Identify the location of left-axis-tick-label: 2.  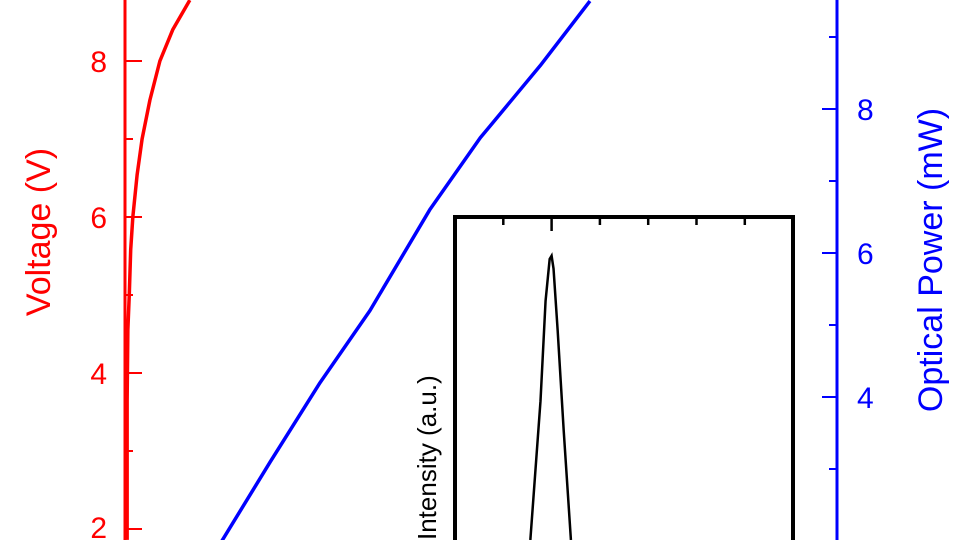
(98, 526).